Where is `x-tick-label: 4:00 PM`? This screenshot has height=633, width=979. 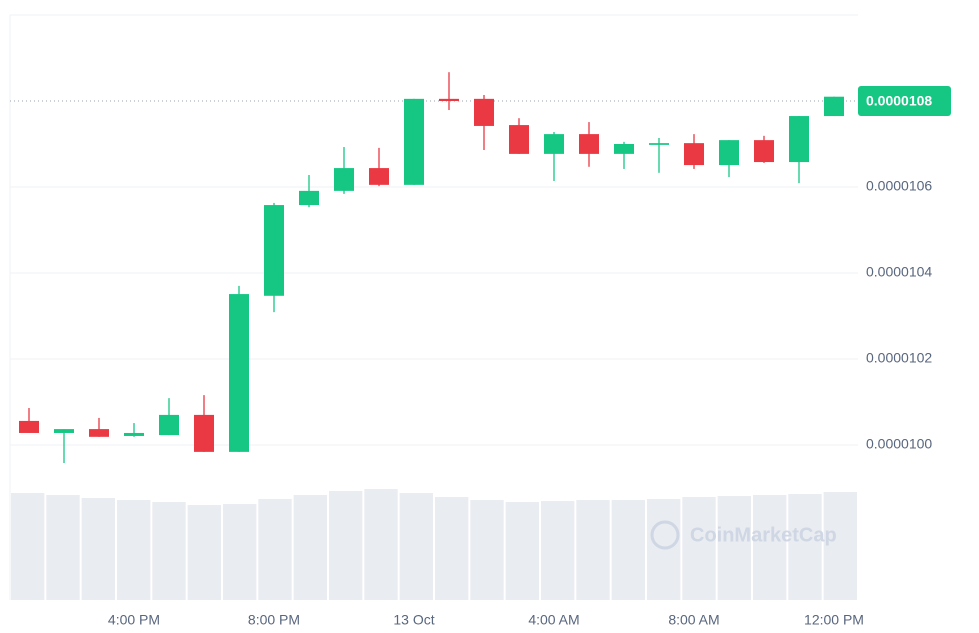 x-tick-label: 4:00 PM is located at coordinates (134, 620).